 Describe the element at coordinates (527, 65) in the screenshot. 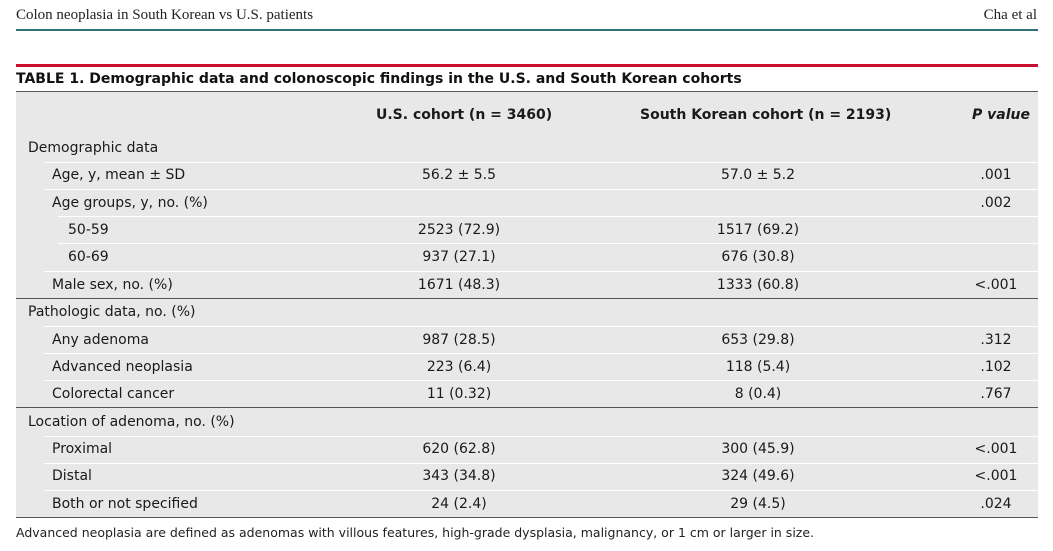

I see `table-top-rule` at that location.